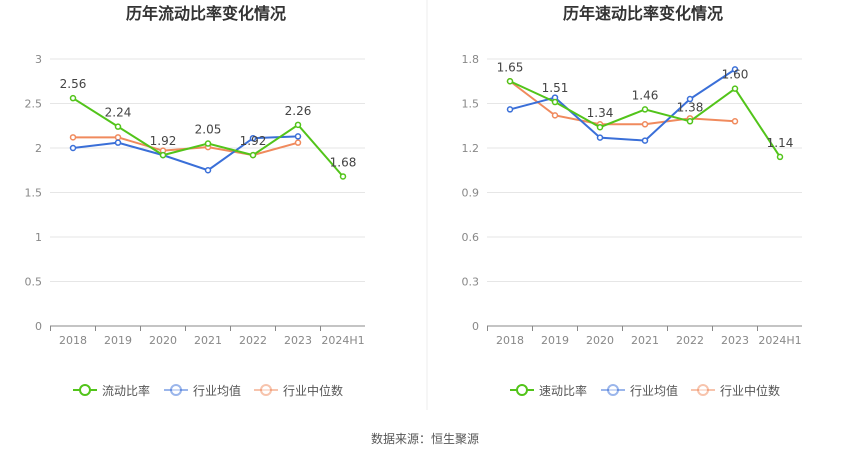 This screenshot has height=459, width=850. I want to click on y-tick-label: 0.3, so click(471, 282).